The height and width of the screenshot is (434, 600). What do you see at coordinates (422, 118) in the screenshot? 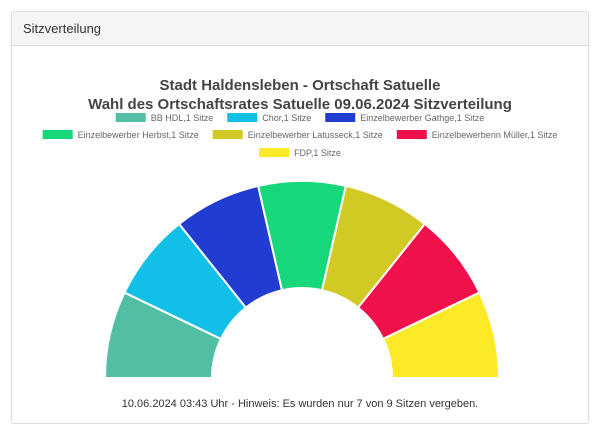
I see `legend-label: Einzelbewerber Gathge,1 Sitze` at bounding box center [422, 118].